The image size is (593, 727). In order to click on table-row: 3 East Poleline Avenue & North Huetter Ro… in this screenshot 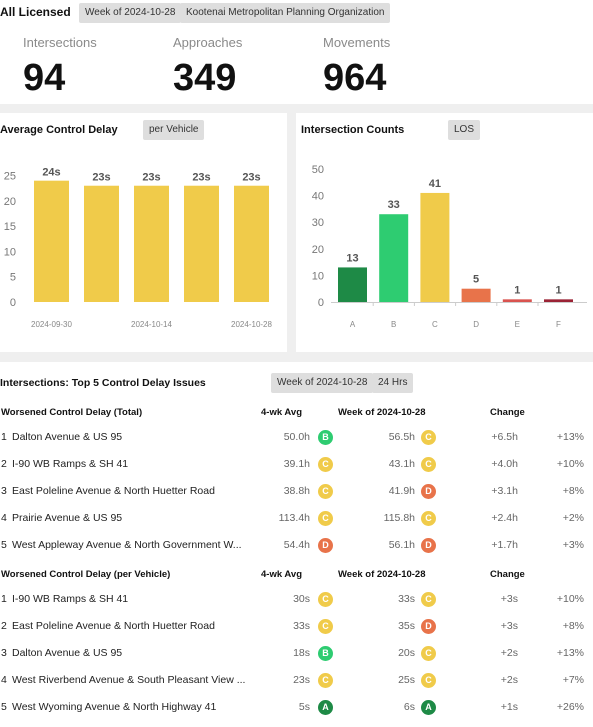, I will do `click(296, 492)`.